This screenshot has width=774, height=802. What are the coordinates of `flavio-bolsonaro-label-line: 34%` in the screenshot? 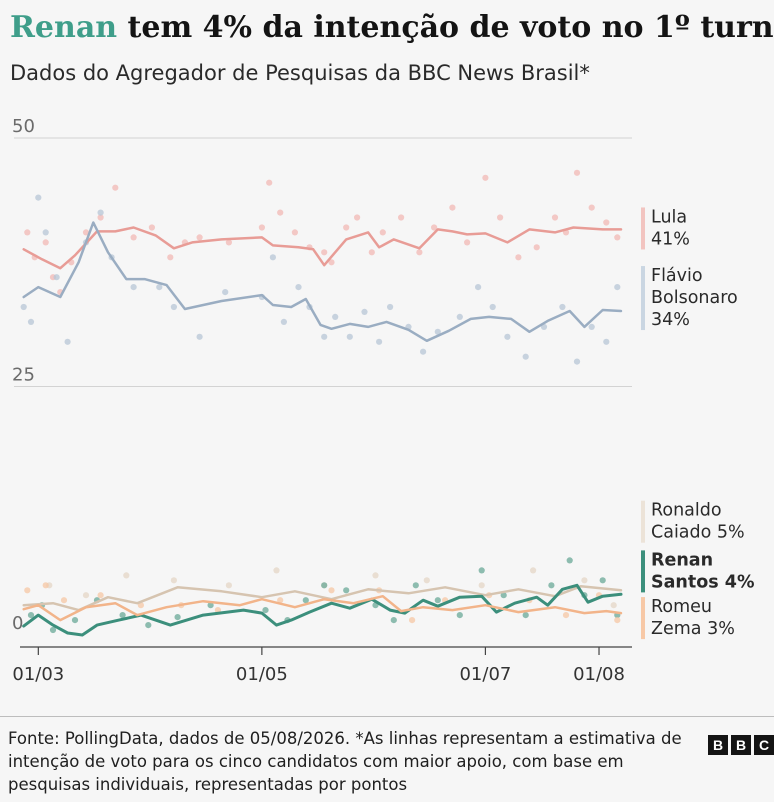 It's located at (670, 320).